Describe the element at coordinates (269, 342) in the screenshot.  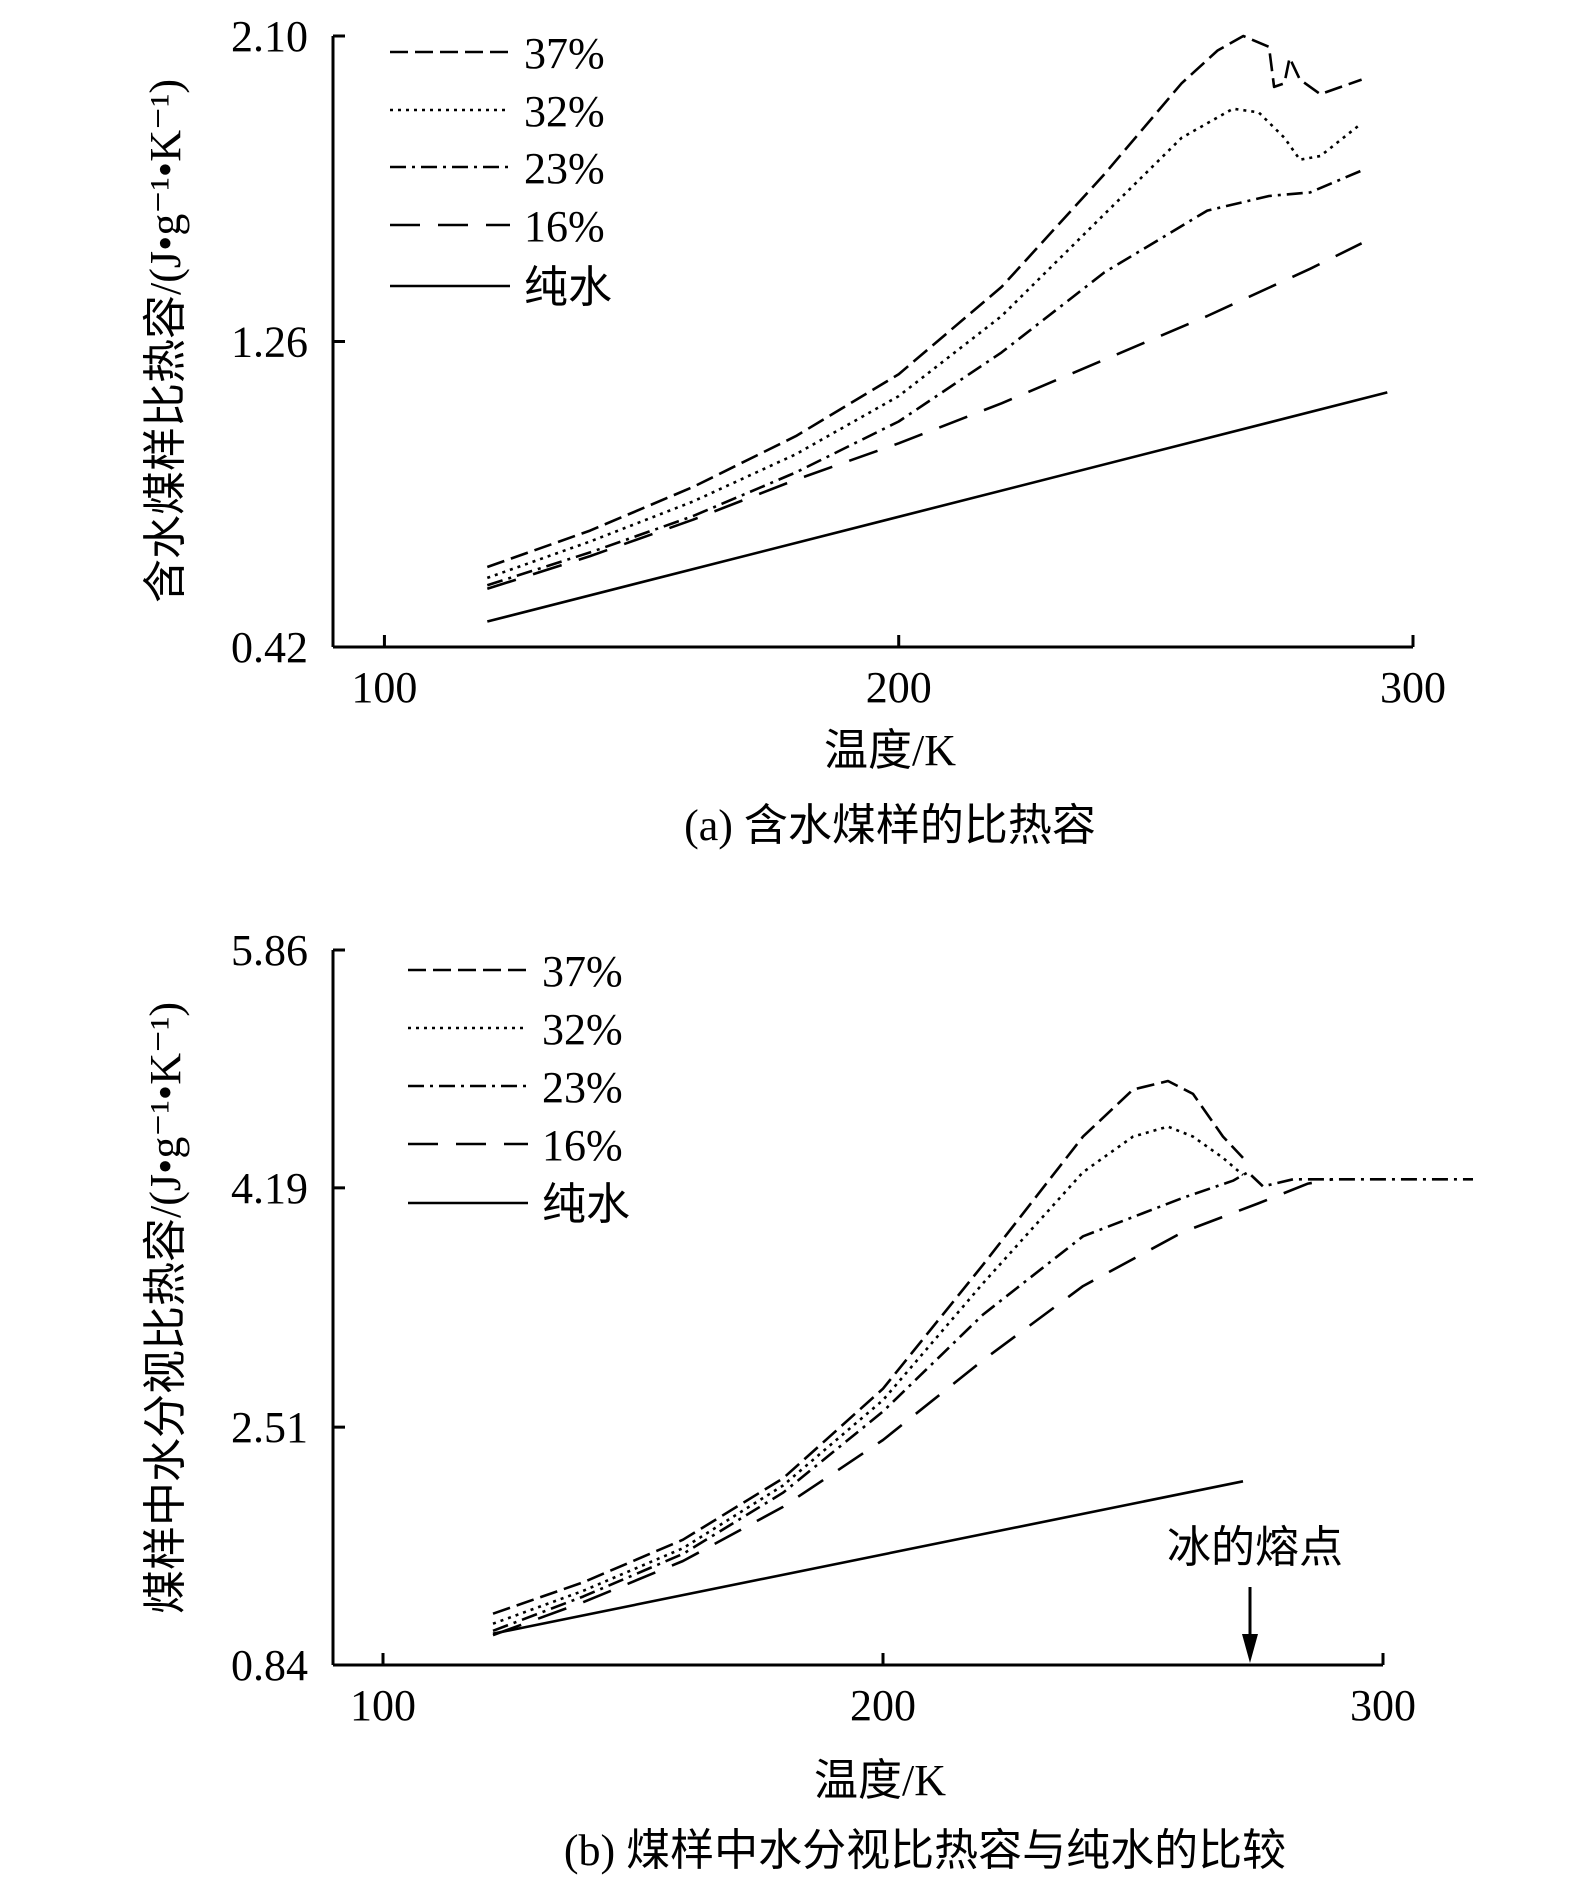
I see `panel-a-y-tick-label-1: 1.26` at that location.